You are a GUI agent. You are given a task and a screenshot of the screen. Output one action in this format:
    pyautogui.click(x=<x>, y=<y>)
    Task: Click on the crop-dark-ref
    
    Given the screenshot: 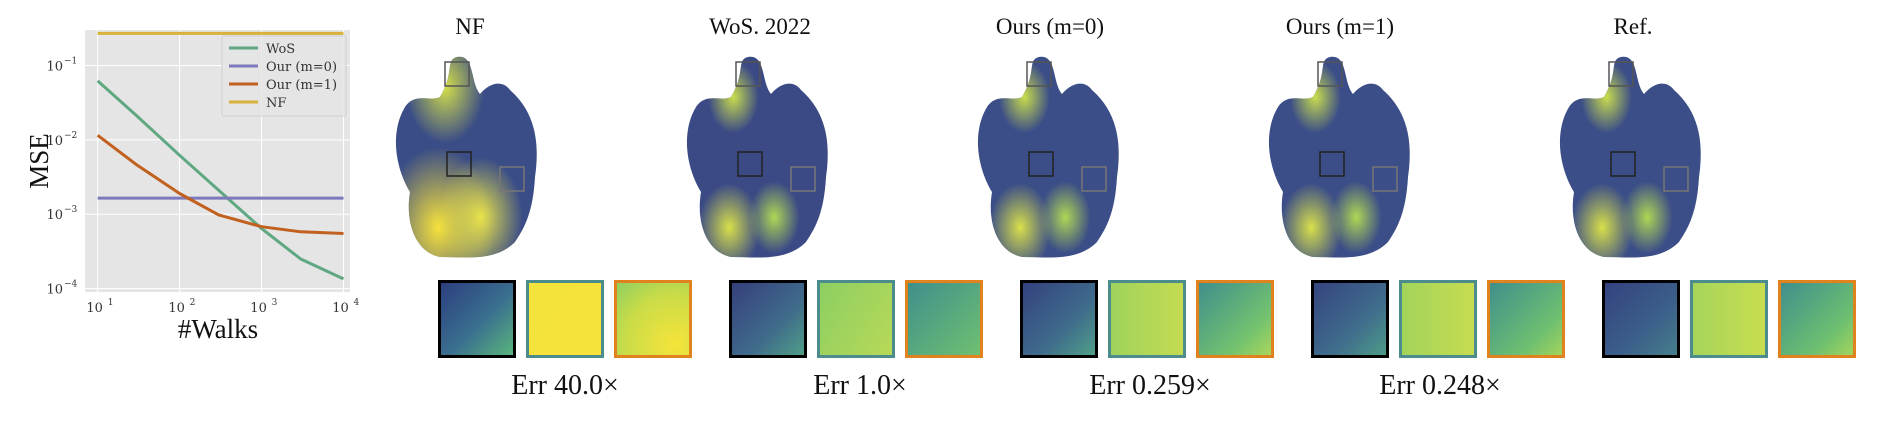 What is the action you would take?
    pyautogui.click(x=1641, y=319)
    